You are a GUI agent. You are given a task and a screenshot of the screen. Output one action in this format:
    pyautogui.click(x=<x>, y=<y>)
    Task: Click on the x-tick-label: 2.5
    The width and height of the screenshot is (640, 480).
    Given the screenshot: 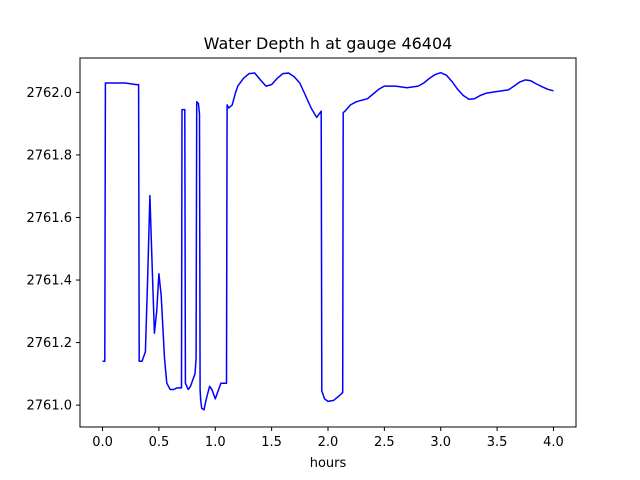 What is the action you would take?
    pyautogui.click(x=384, y=442)
    